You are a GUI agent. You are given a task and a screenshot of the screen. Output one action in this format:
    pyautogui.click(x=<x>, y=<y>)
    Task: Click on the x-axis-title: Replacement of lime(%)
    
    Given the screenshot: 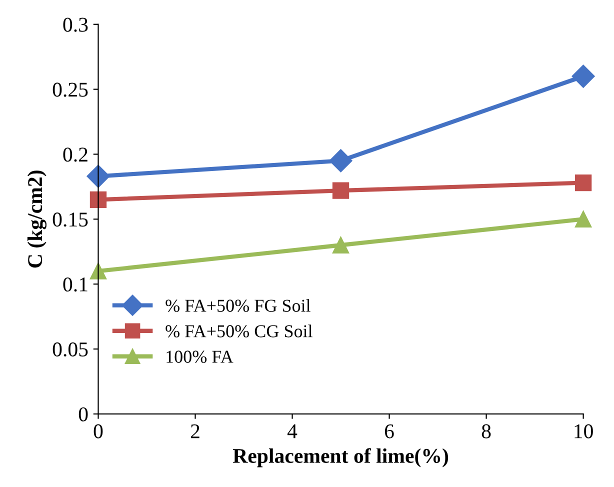 What is the action you would take?
    pyautogui.click(x=340, y=458)
    